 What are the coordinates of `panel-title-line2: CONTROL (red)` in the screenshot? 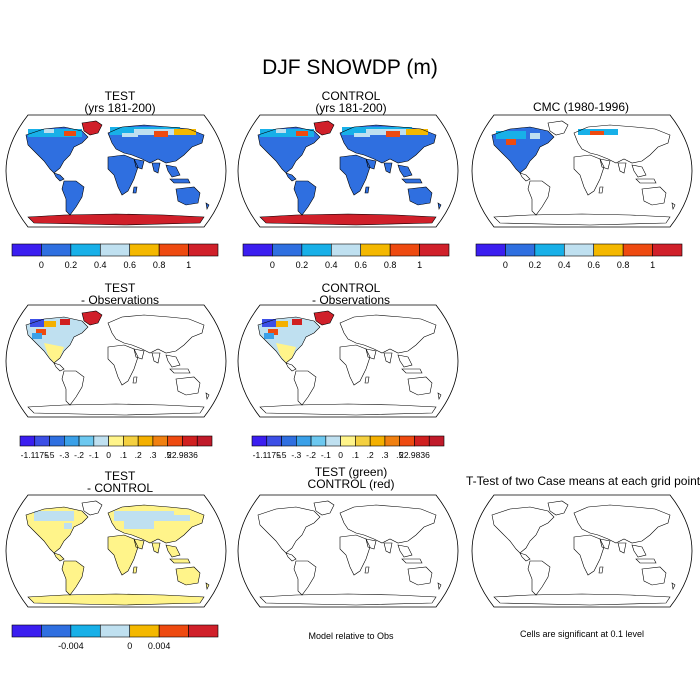 It's located at (351, 484).